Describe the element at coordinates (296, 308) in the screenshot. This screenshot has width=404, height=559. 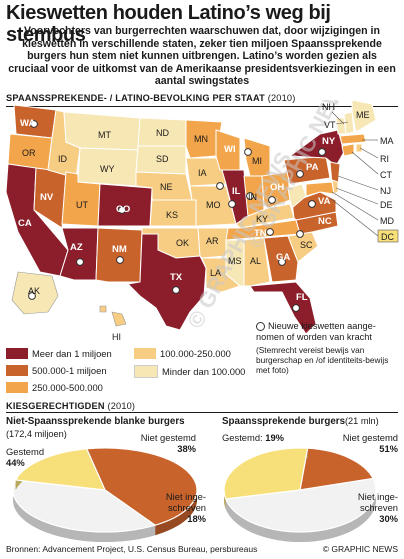
I see `law-dot-FL` at that location.